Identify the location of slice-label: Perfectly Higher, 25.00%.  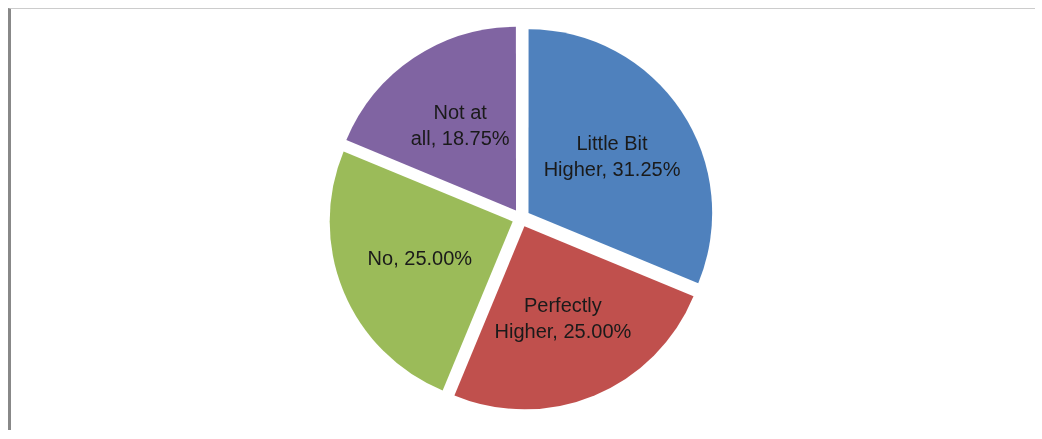
(563, 317).